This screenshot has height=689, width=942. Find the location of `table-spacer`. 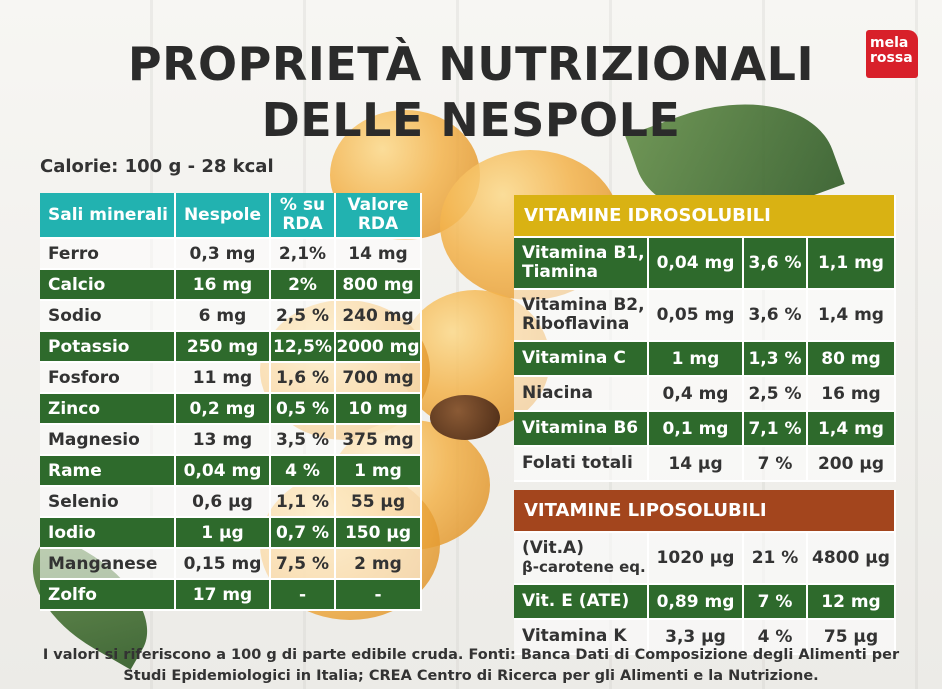

table-spacer is located at coordinates (705, 486).